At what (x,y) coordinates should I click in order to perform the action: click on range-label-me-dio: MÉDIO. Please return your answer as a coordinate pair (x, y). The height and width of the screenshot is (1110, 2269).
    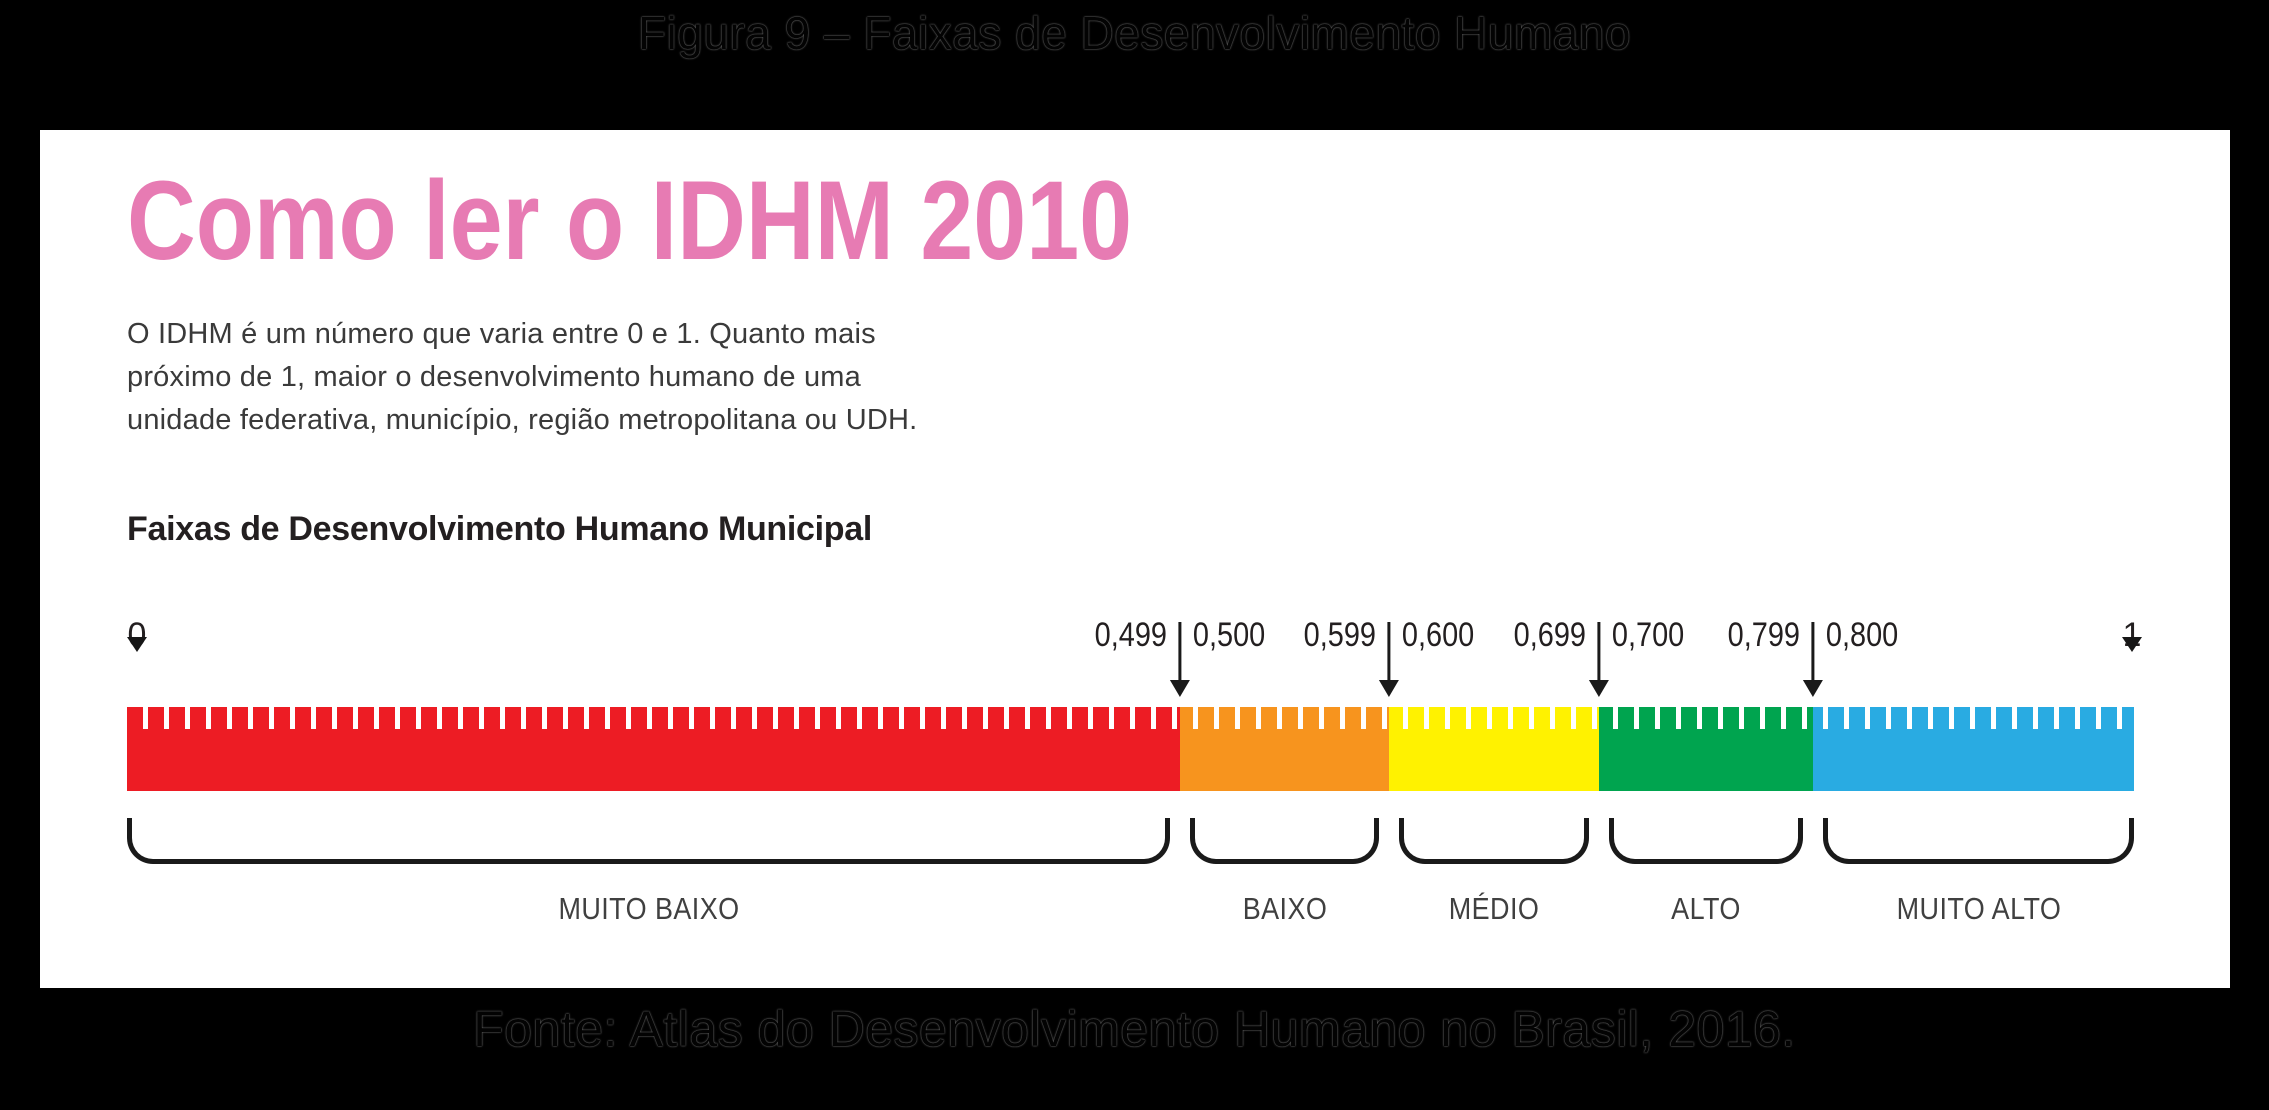
    Looking at the image, I should click on (1494, 908).